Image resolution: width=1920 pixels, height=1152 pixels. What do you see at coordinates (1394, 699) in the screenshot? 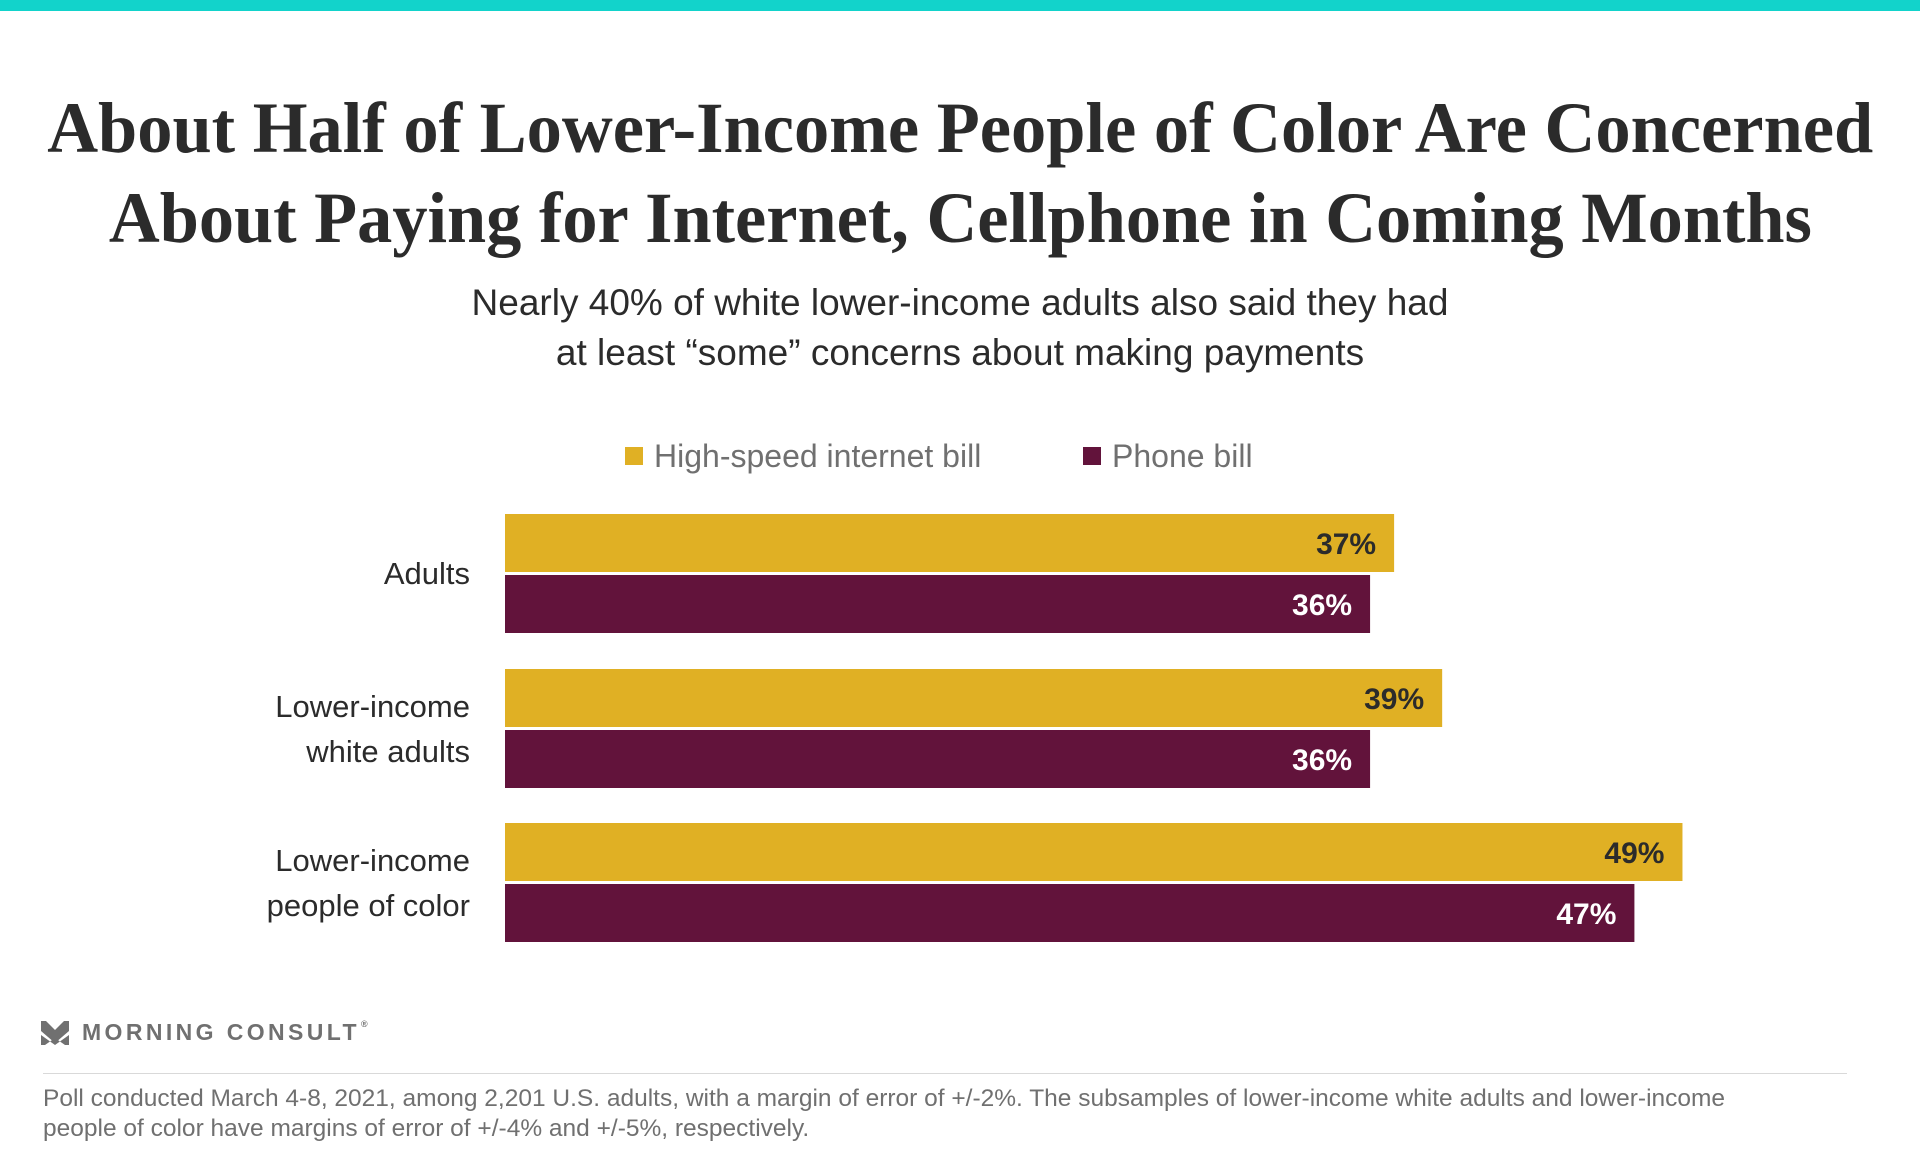
I see `bar-value-label-internet-1: 39%` at bounding box center [1394, 699].